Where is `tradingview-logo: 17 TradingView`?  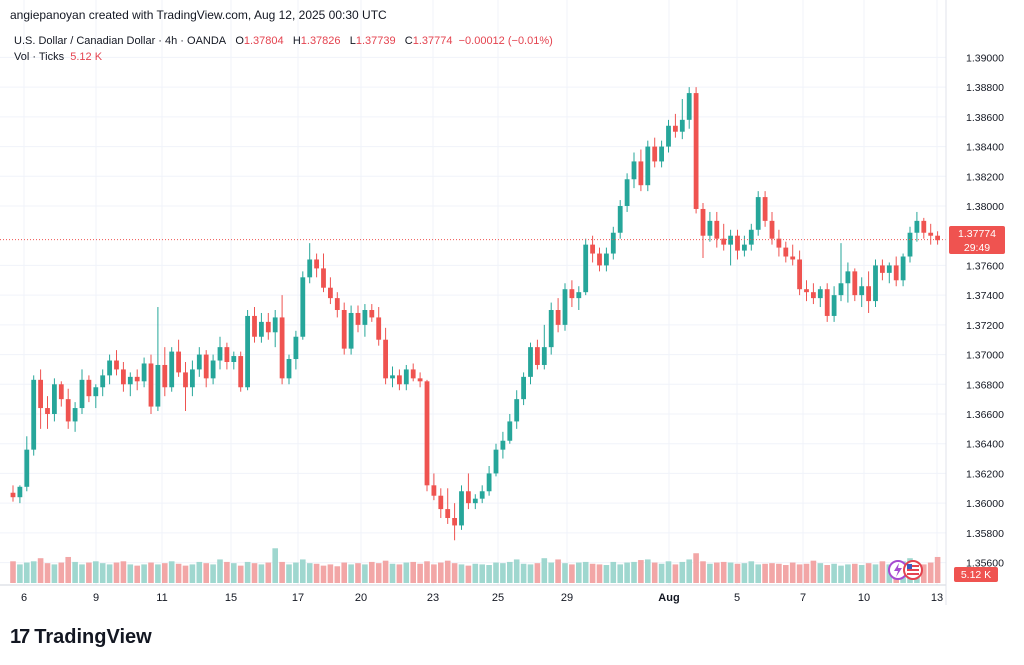
tradingview-logo: 17 TradingView is located at coordinates (81, 637).